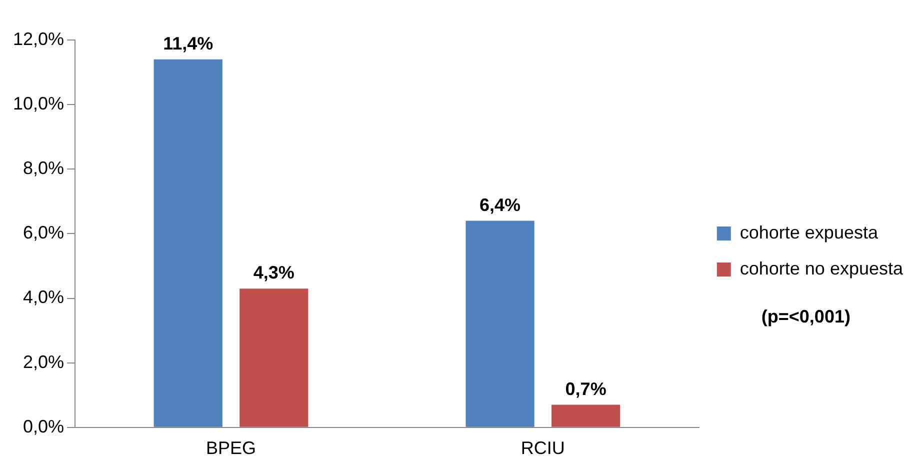 This screenshot has height=468, width=923. I want to click on legend-label: cohorte expuesta, so click(809, 232).